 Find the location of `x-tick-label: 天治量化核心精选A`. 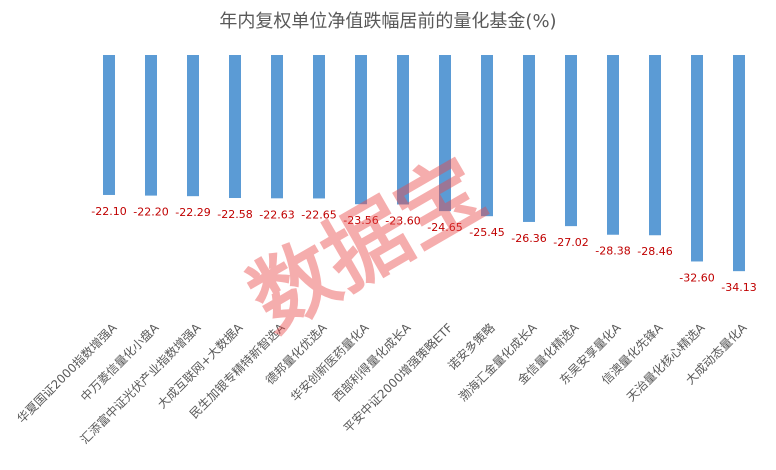

x-tick-label: 天治量化核心精选A is located at coordinates (666, 362).